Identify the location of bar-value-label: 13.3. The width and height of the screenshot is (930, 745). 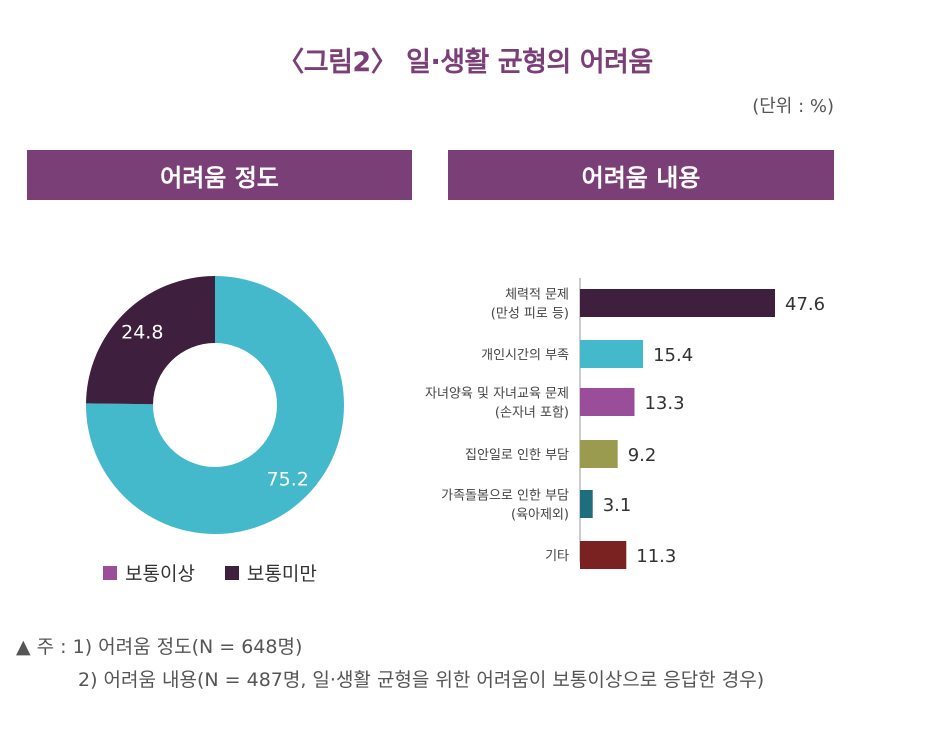
(664, 403).